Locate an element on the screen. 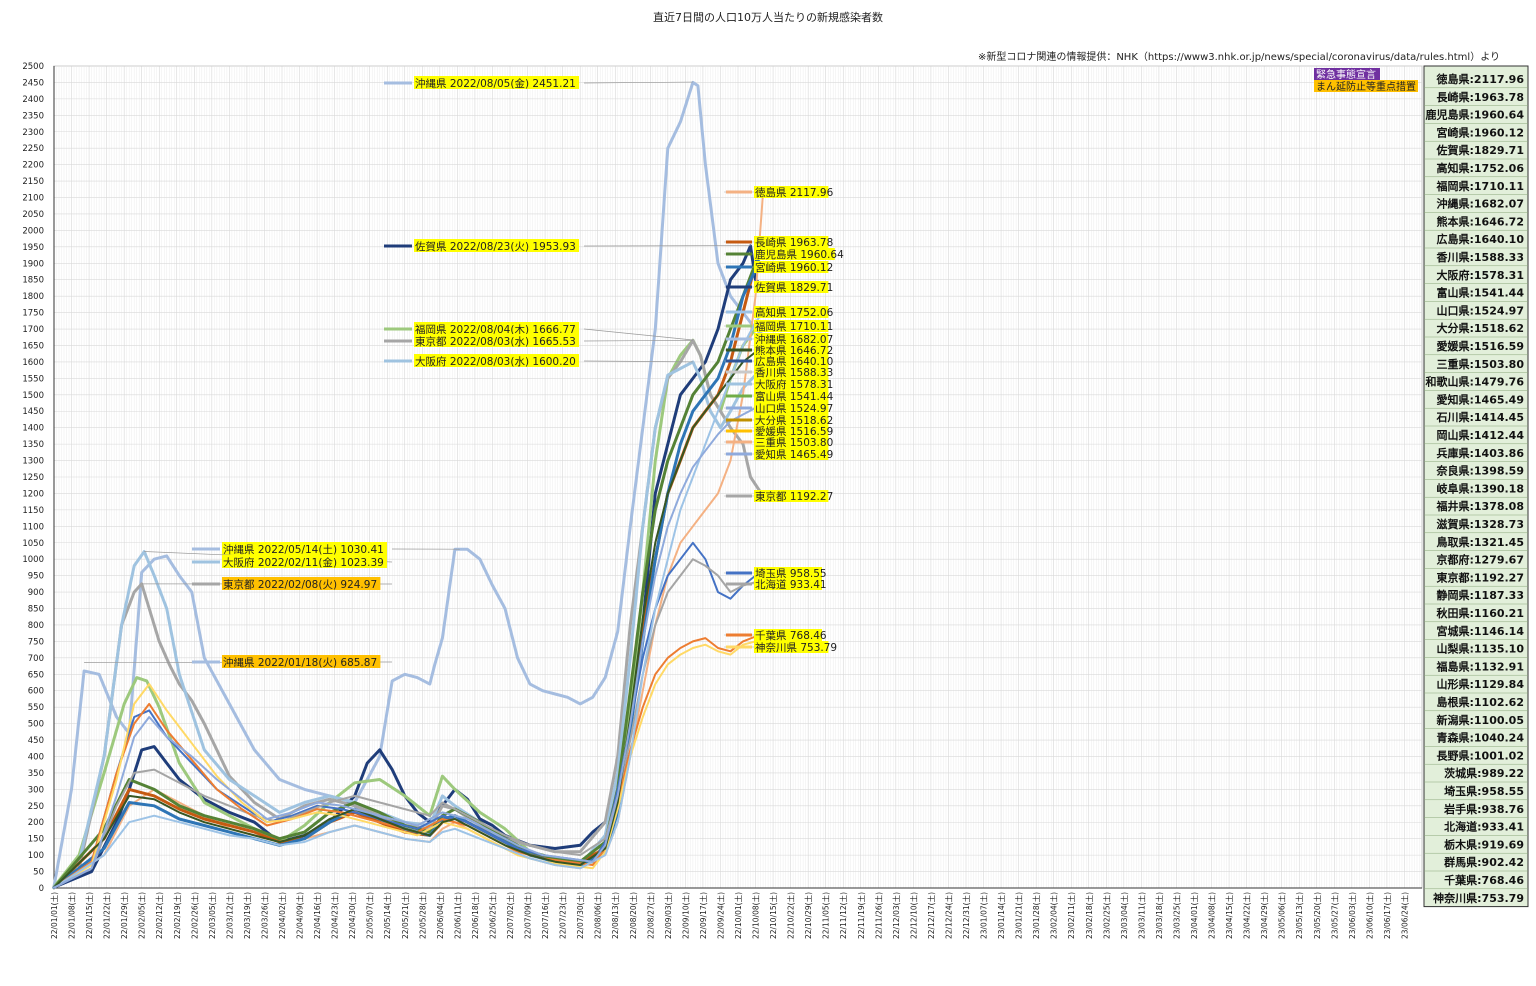 This screenshot has height=986, width=1536. y-tick-label: 600 is located at coordinates (36, 692).